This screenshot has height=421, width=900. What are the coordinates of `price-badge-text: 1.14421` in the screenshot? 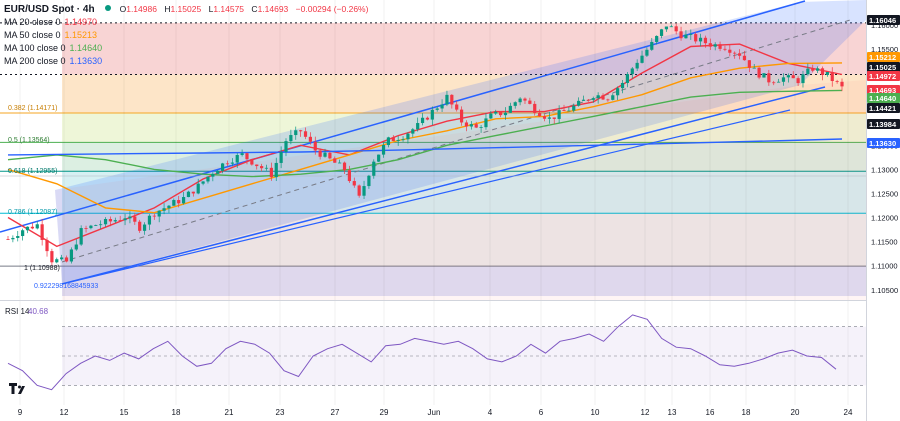 It's located at (882, 108).